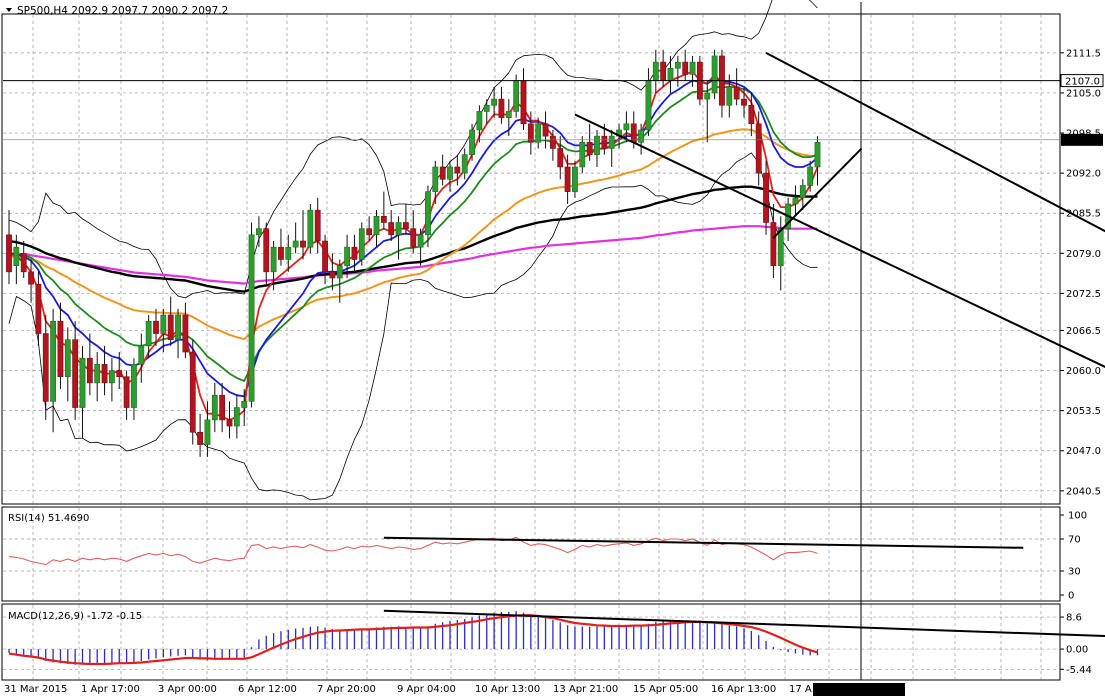 The height and width of the screenshot is (696, 1105). What do you see at coordinates (665, 689) in the screenshot?
I see `time-tick-label: 15 Apr 05:00` at bounding box center [665, 689].